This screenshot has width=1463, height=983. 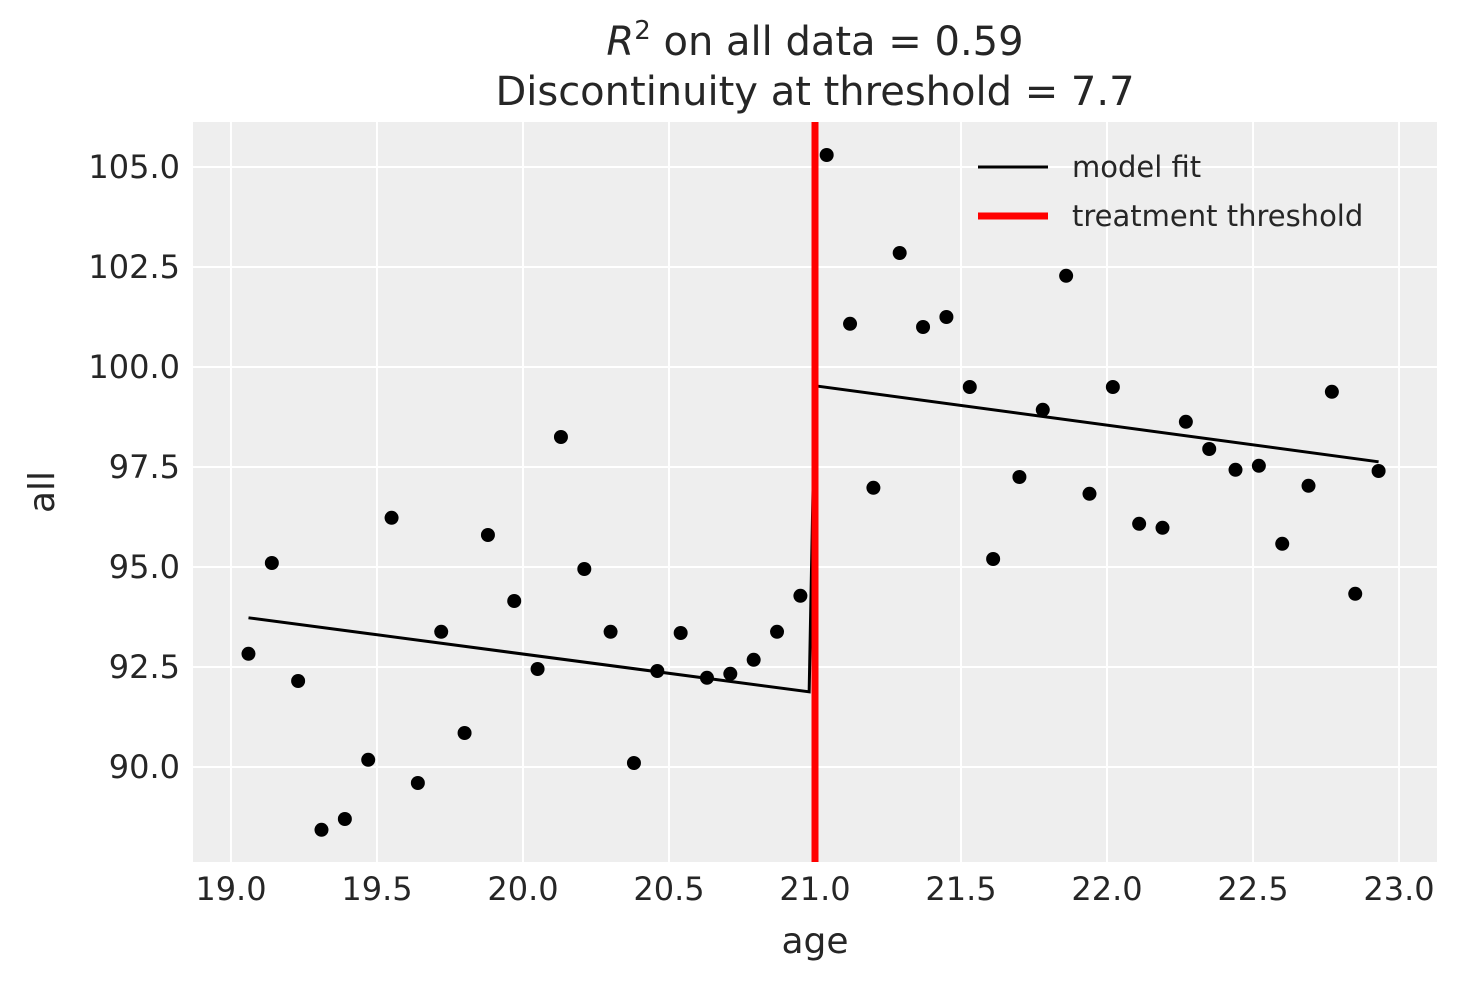 I want to click on x-tick-label: 23.0, so click(x=1398, y=889).